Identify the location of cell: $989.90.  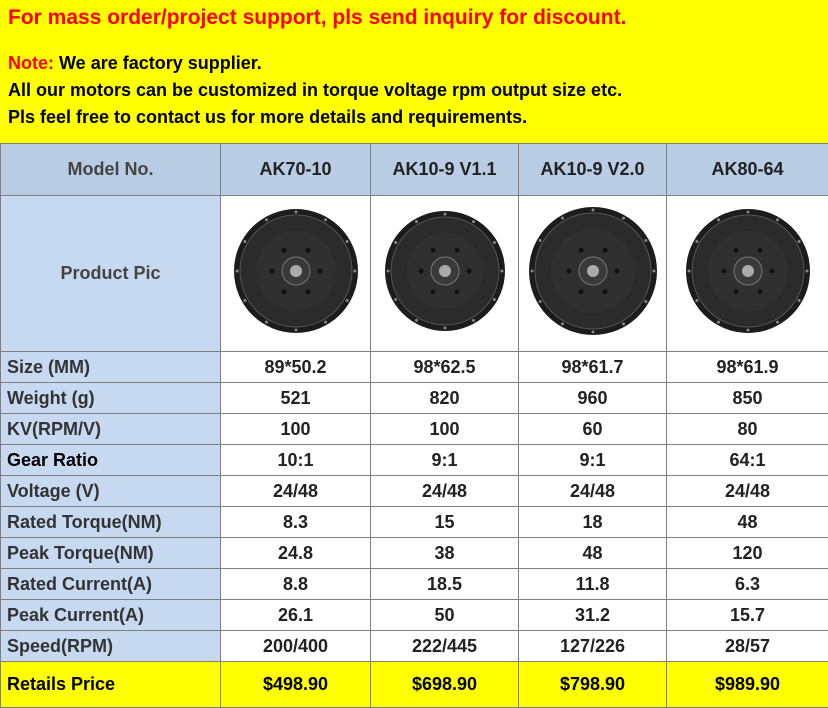
(747, 685).